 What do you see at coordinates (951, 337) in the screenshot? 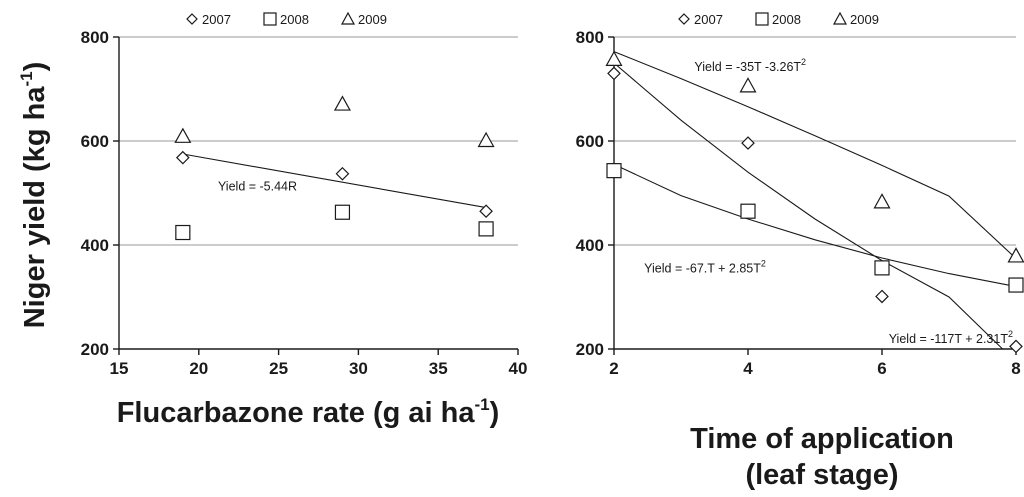
I see `equation-label-2: Yield = -117T + 2.31T2` at bounding box center [951, 337].